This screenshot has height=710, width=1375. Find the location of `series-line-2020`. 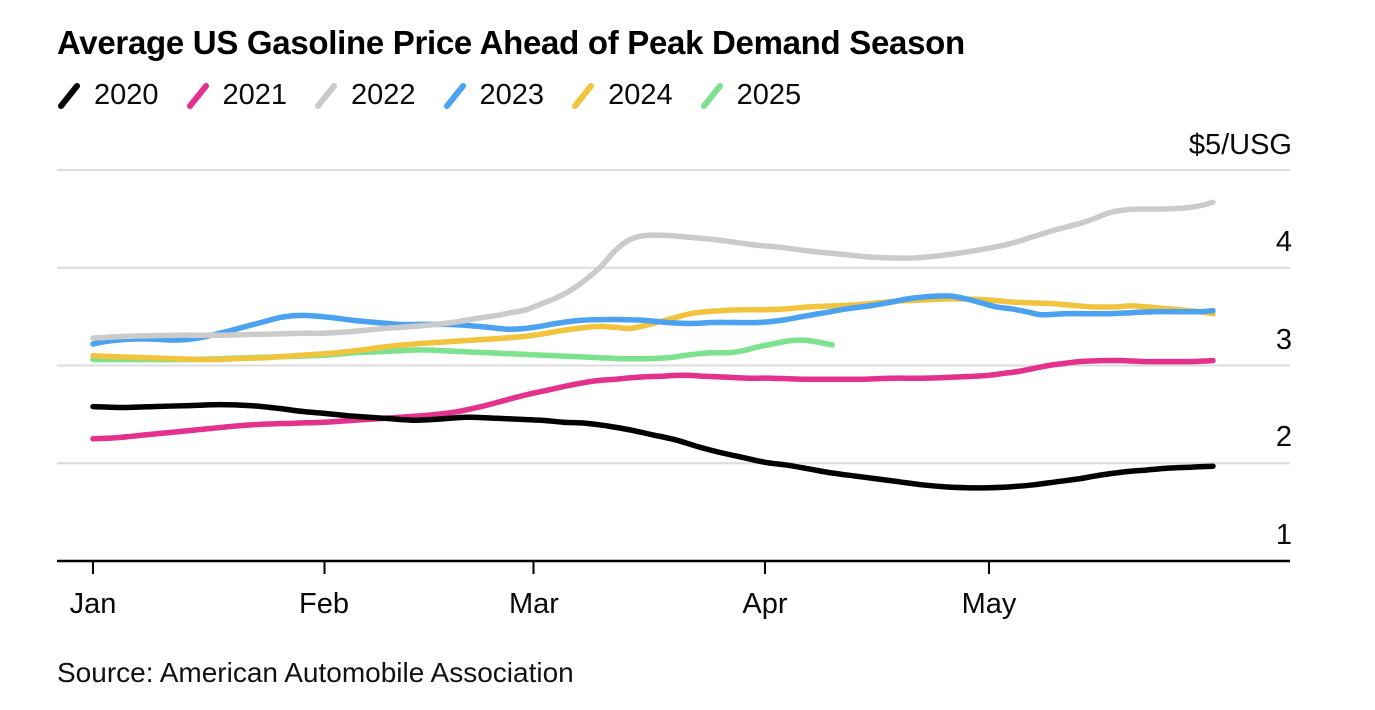

series-line-2020 is located at coordinates (653, 446).